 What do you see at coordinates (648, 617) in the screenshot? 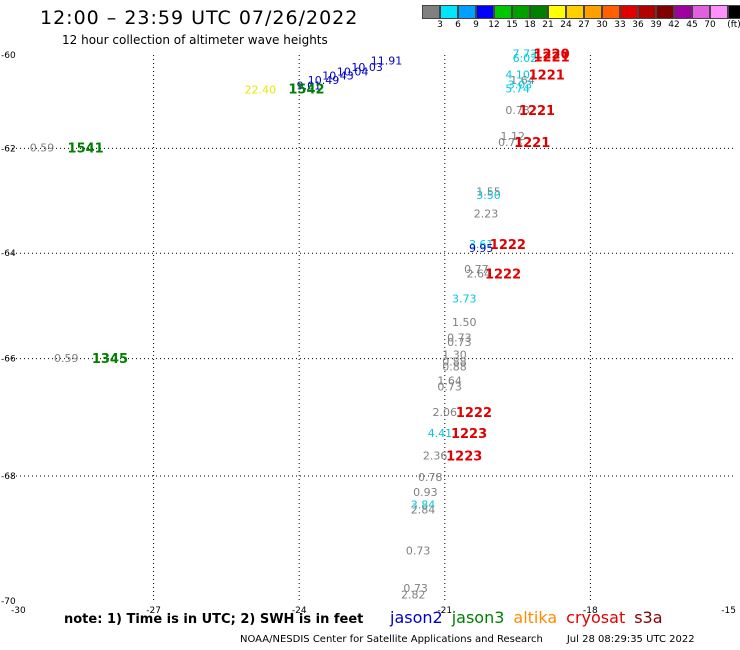
I see `satellite-legend-entry: s3a` at bounding box center [648, 617].